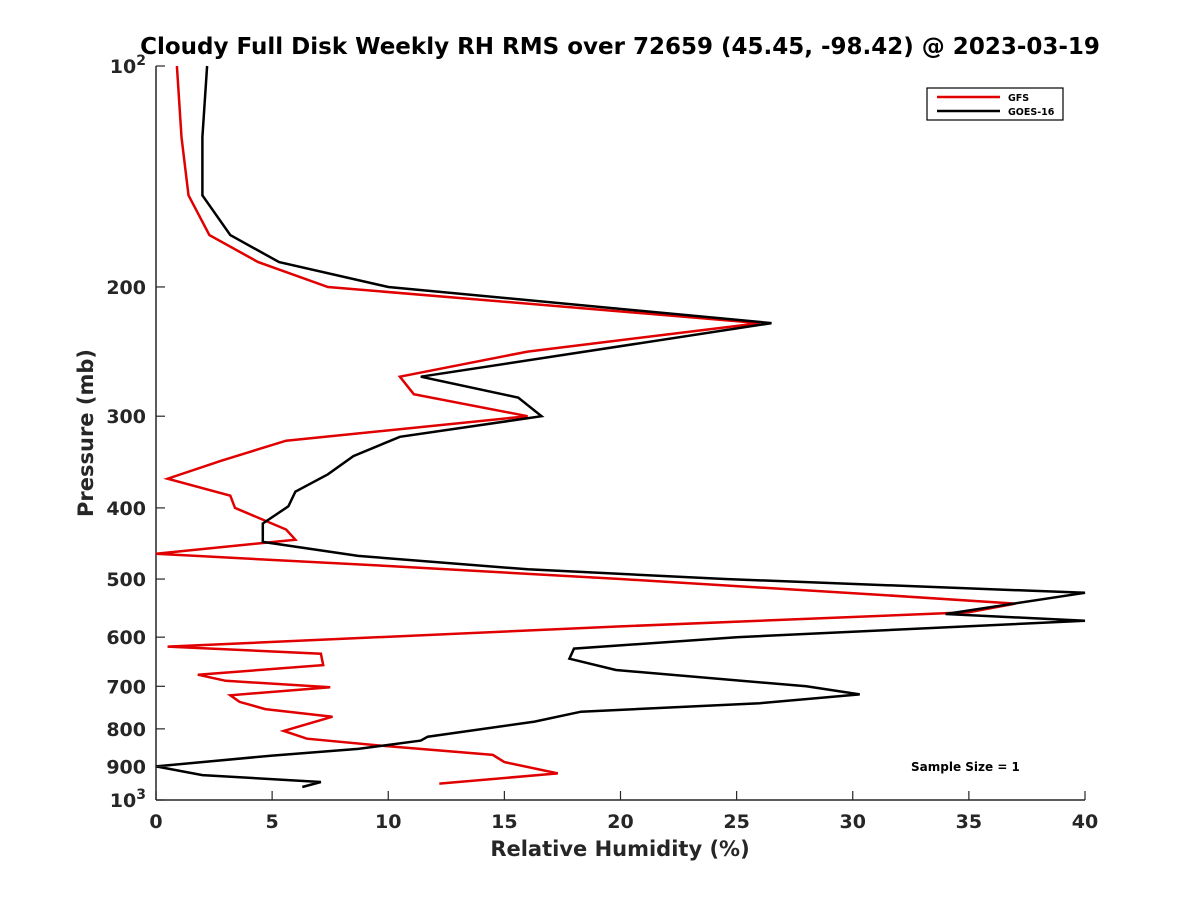 This screenshot has width=1200, height=900. Describe the element at coordinates (619, 849) in the screenshot. I see `x-axis-label: Relative Humidity (%)` at that location.